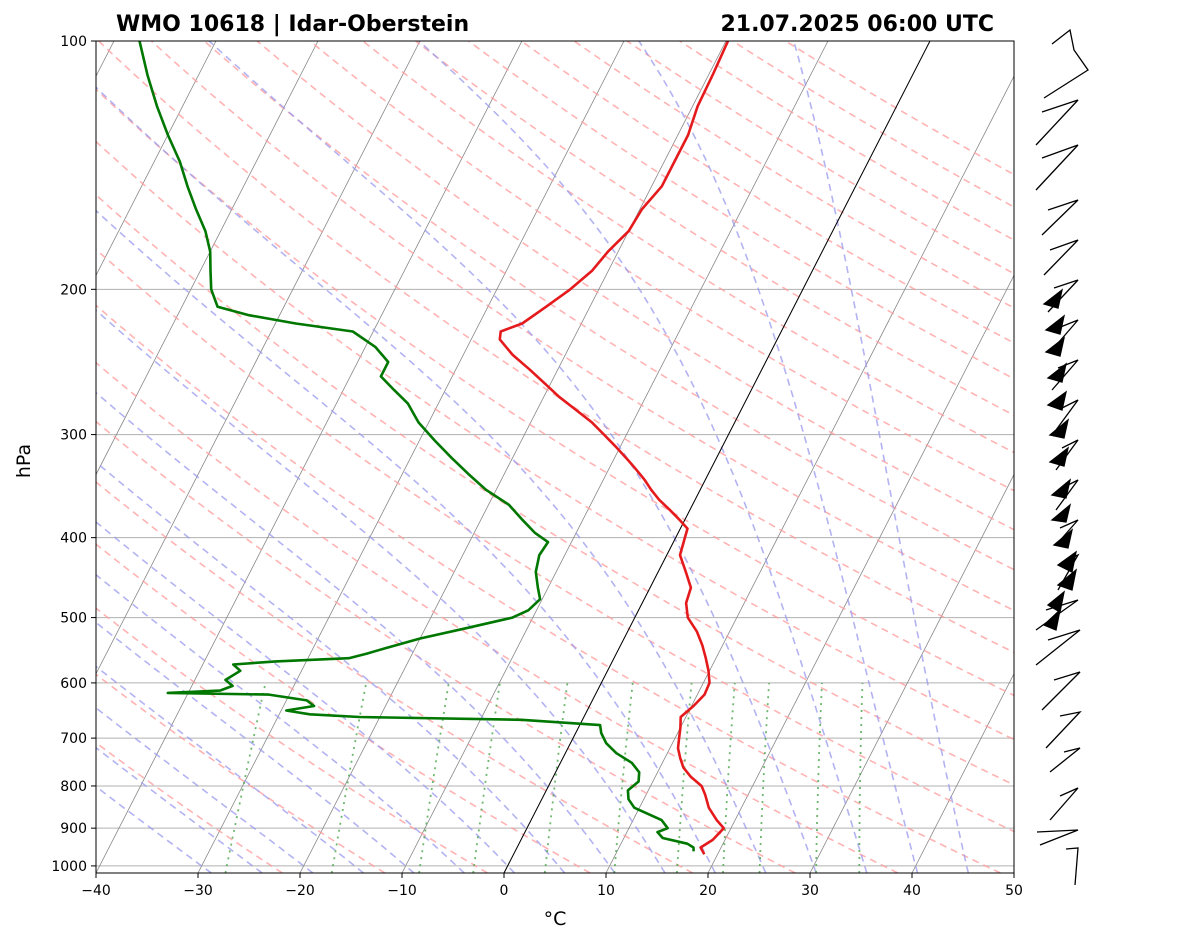  What do you see at coordinates (552, 886) in the screenshot?
I see `x-axis-ticks: −40 −30 −20 −10 0 10 20 30 40 50` at bounding box center [552, 886].